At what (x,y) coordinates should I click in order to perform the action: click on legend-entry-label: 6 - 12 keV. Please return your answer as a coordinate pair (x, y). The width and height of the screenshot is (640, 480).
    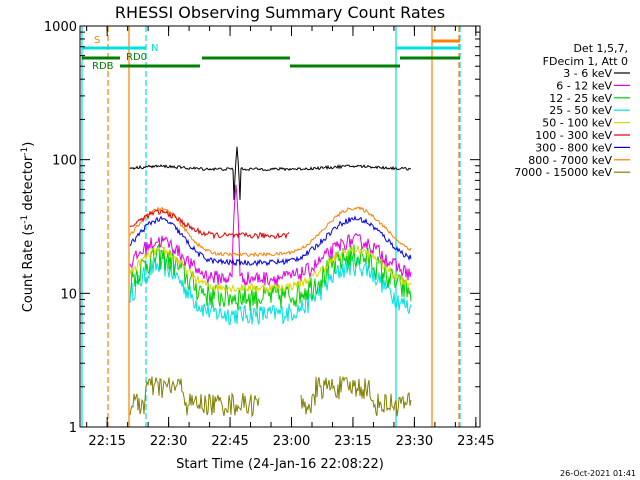
    Looking at the image, I should click on (584, 85).